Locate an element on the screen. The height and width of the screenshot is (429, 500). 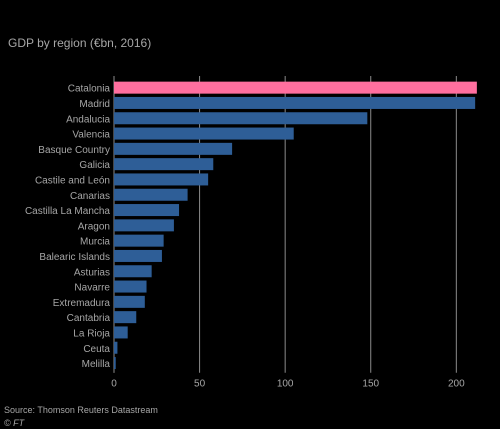
x-tick-label: 100 is located at coordinates (285, 384).